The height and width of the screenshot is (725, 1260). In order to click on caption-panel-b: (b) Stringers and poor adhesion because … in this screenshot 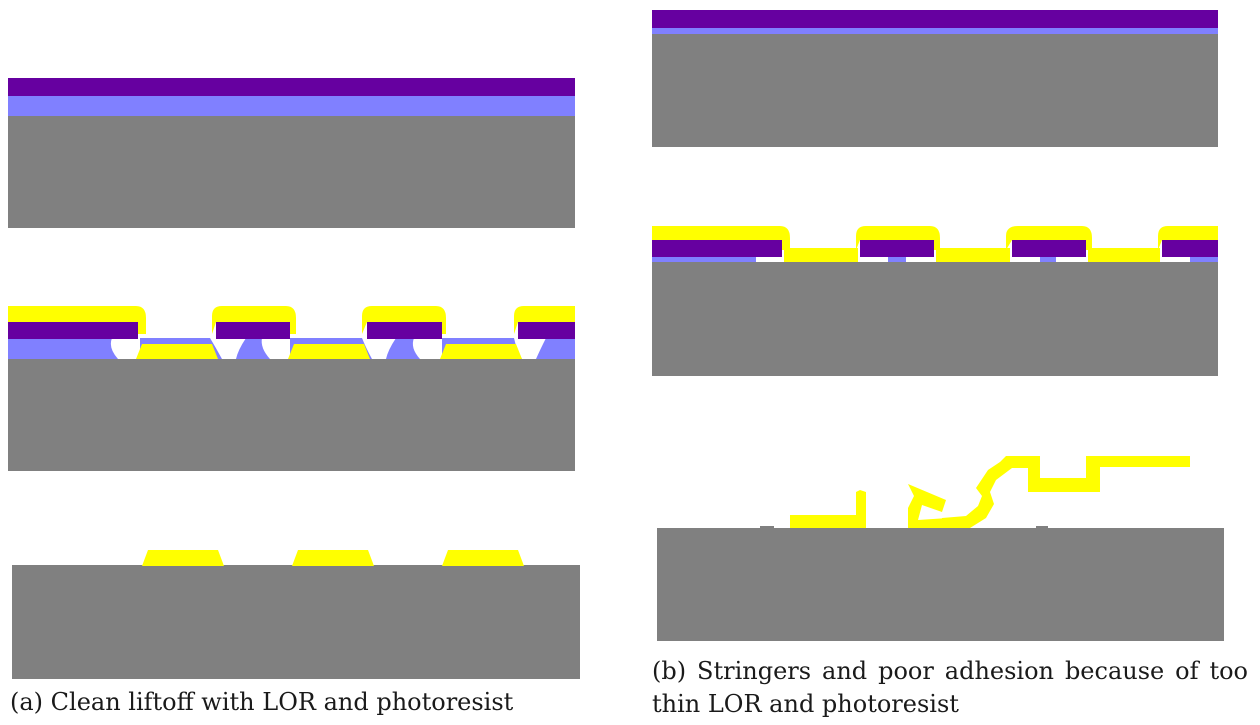, I will do `click(950, 687)`.